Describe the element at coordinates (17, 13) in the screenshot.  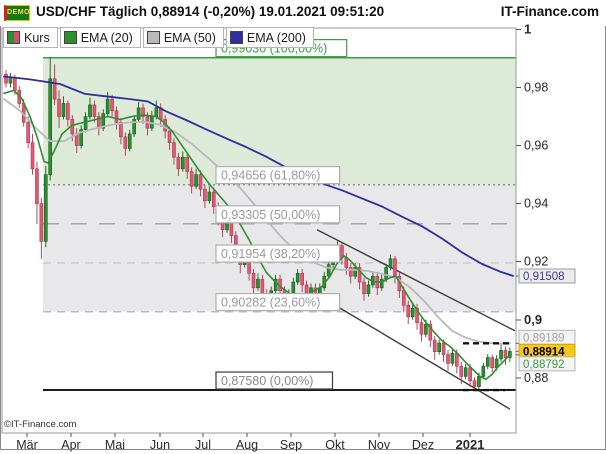
I see `demo-badge: DEMO` at that location.